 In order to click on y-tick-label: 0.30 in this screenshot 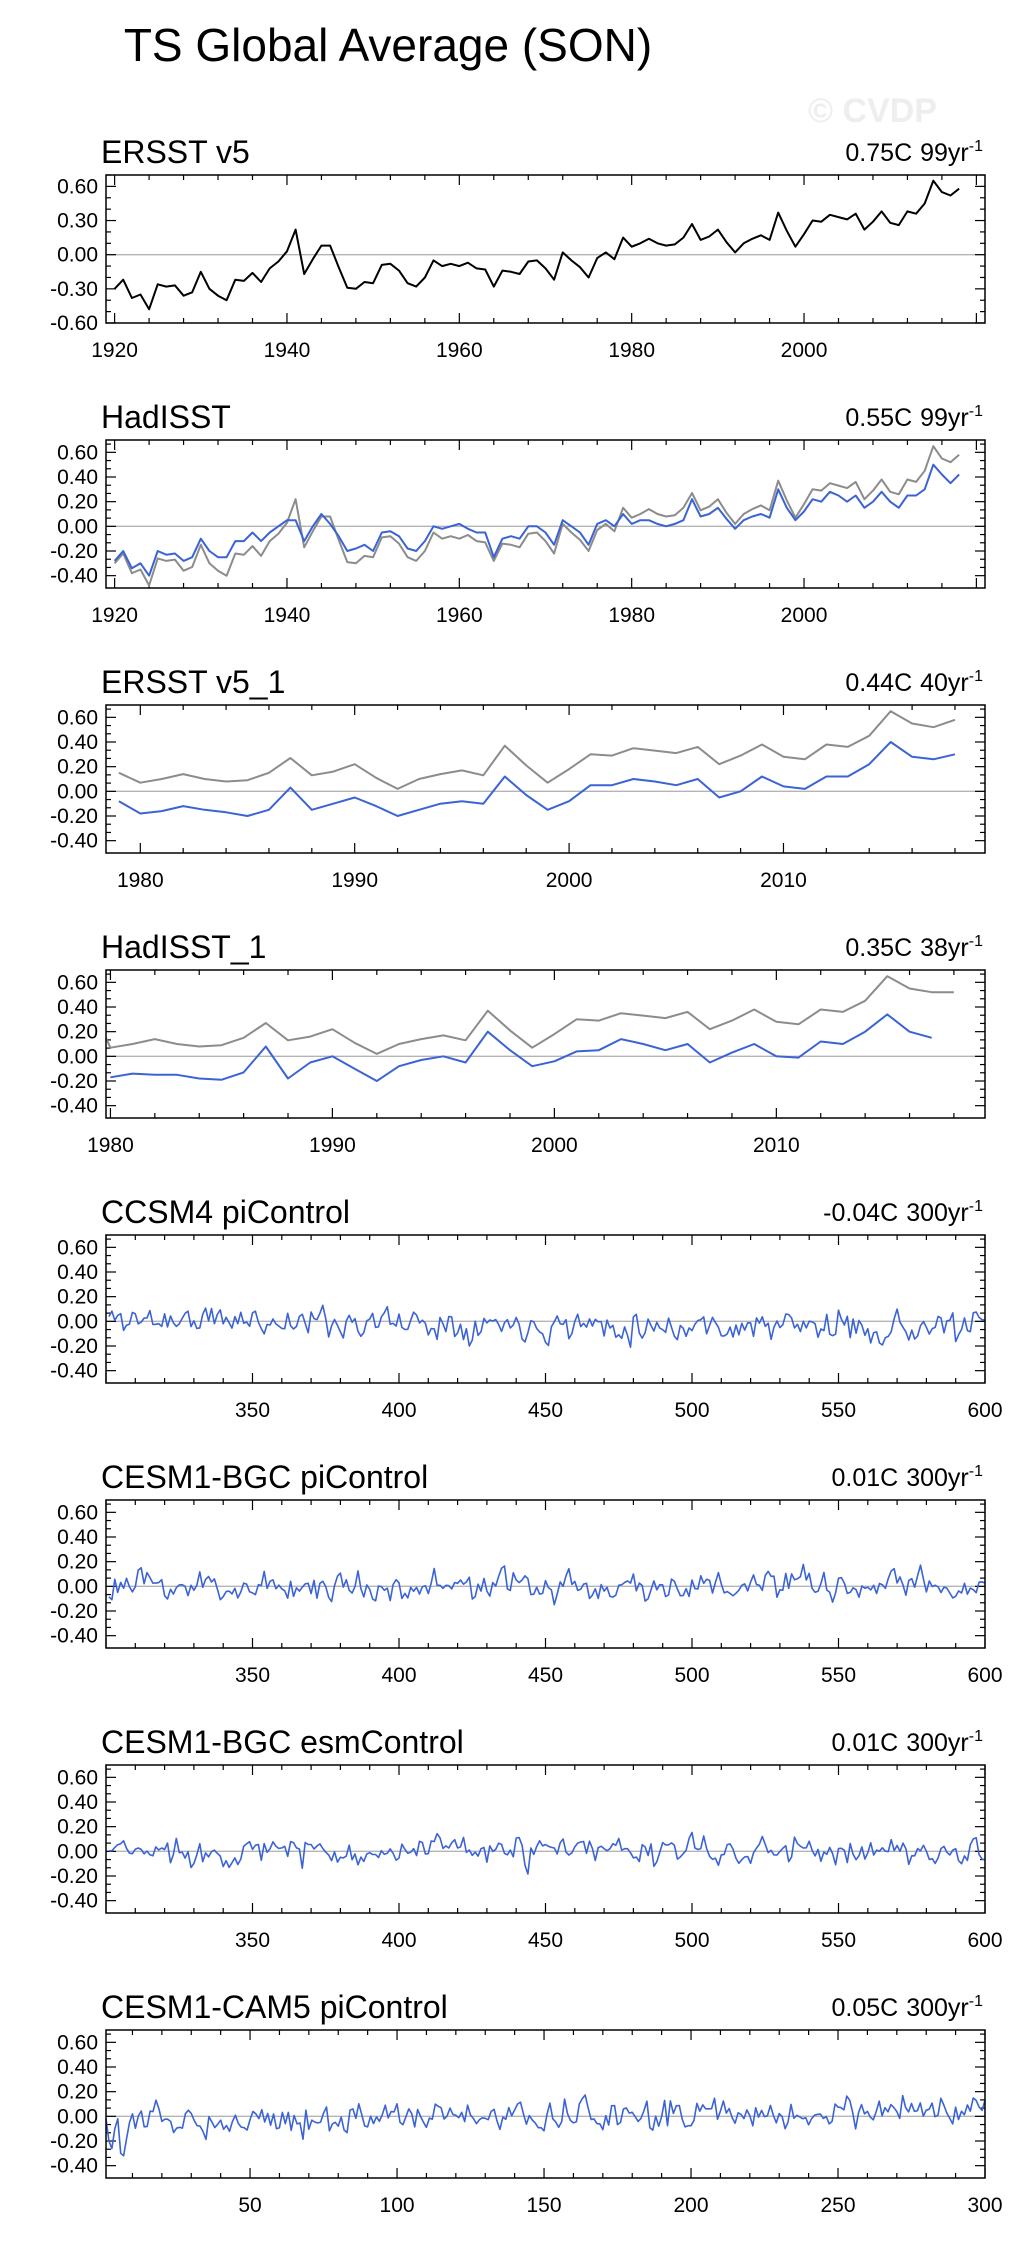, I will do `click(77, 221)`.